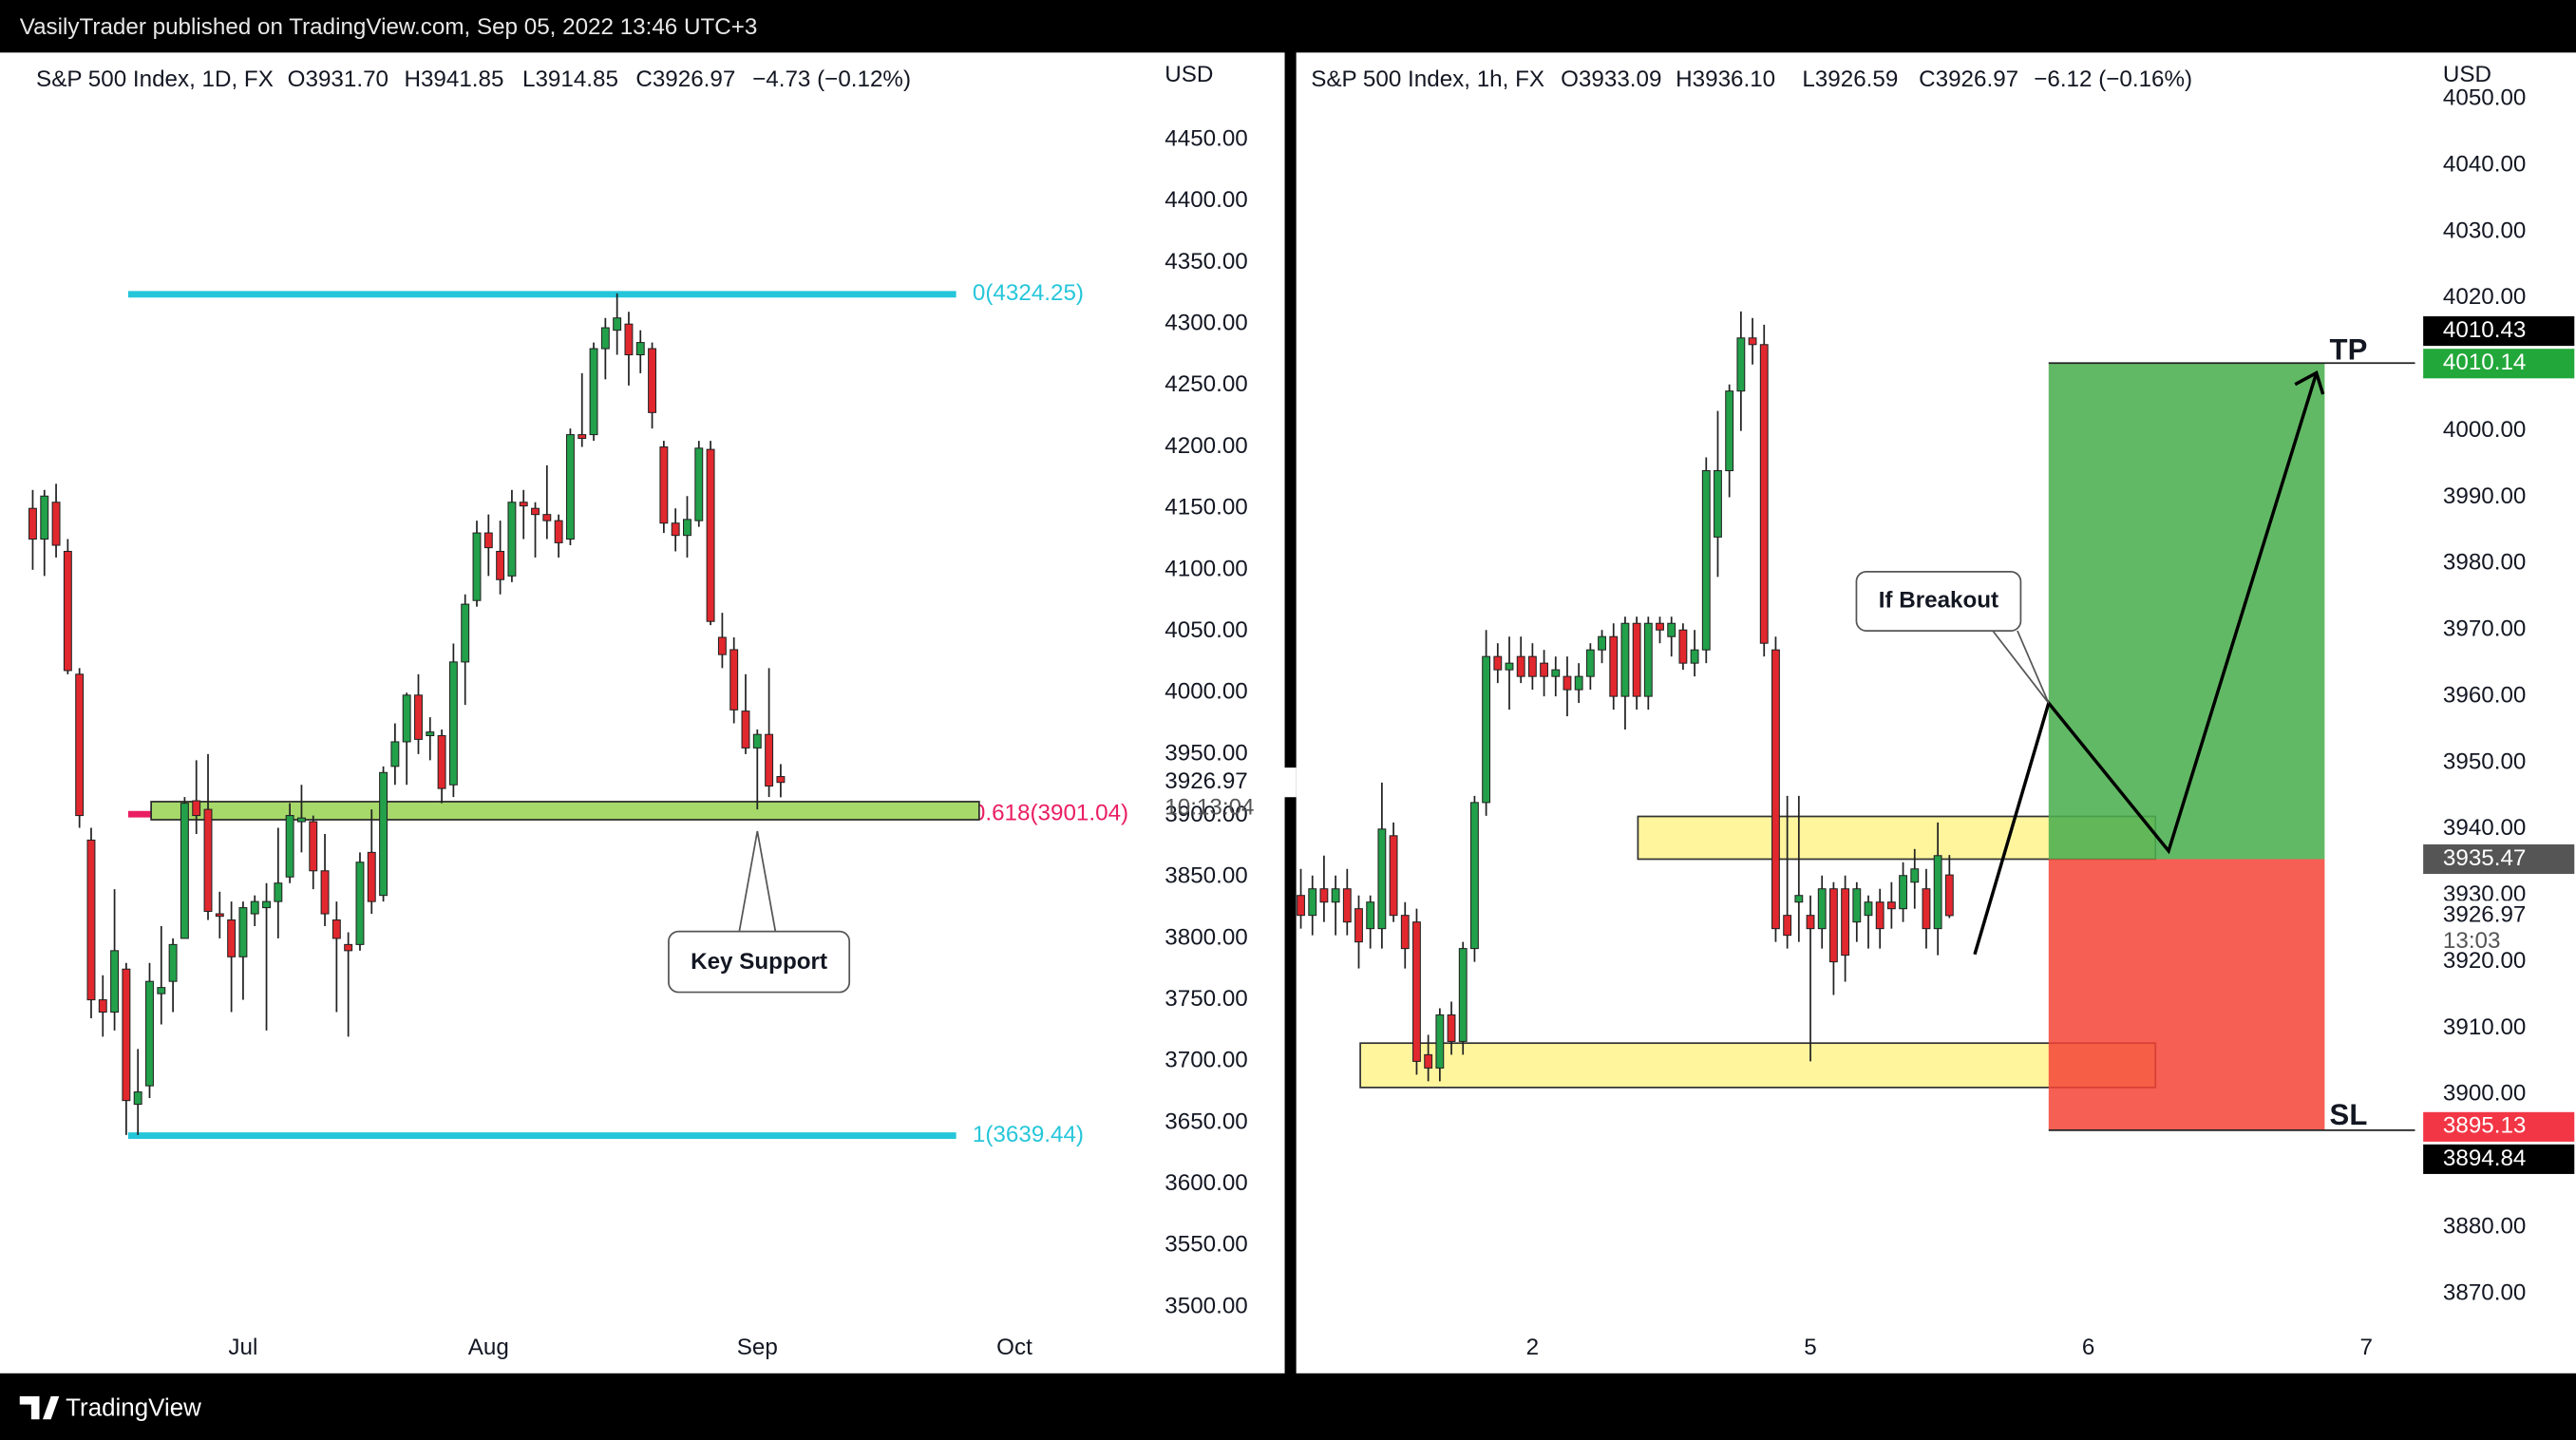 The width and height of the screenshot is (2576, 1440). What do you see at coordinates (1206, 630) in the screenshot?
I see `y-tick-label: 4050.00` at bounding box center [1206, 630].